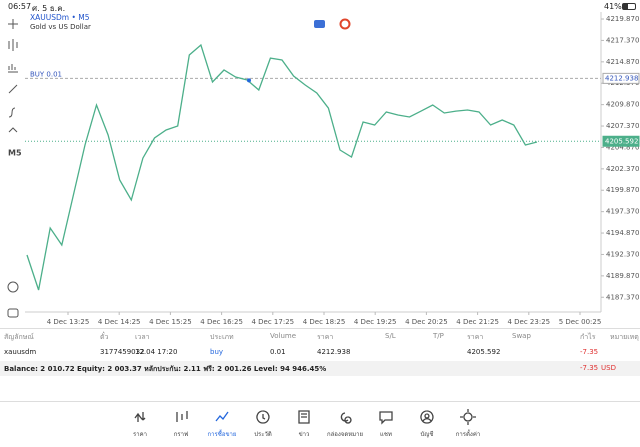  What do you see at coordinates (19, 337) in the screenshot?
I see `column-header: สัญลักษณ์` at bounding box center [19, 337].